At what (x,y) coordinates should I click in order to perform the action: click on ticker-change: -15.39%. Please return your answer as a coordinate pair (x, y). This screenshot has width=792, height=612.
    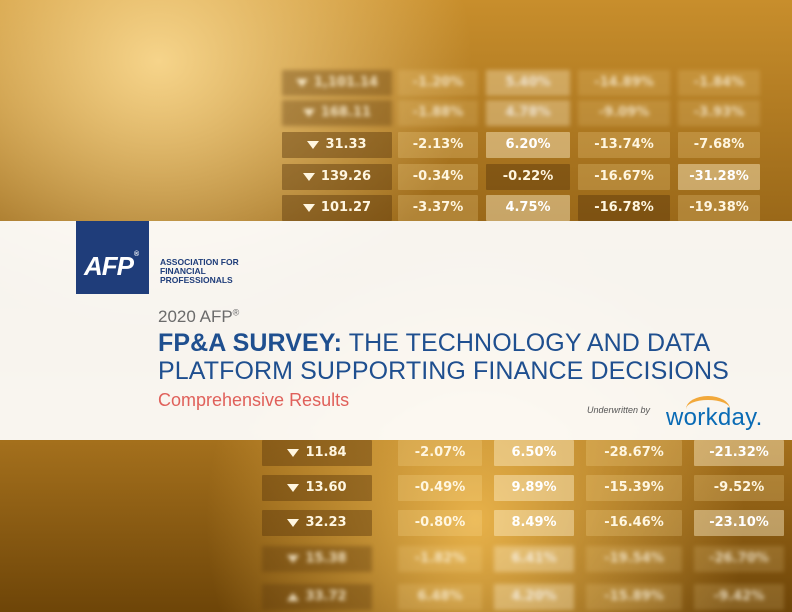
    Looking at the image, I should click on (634, 488).